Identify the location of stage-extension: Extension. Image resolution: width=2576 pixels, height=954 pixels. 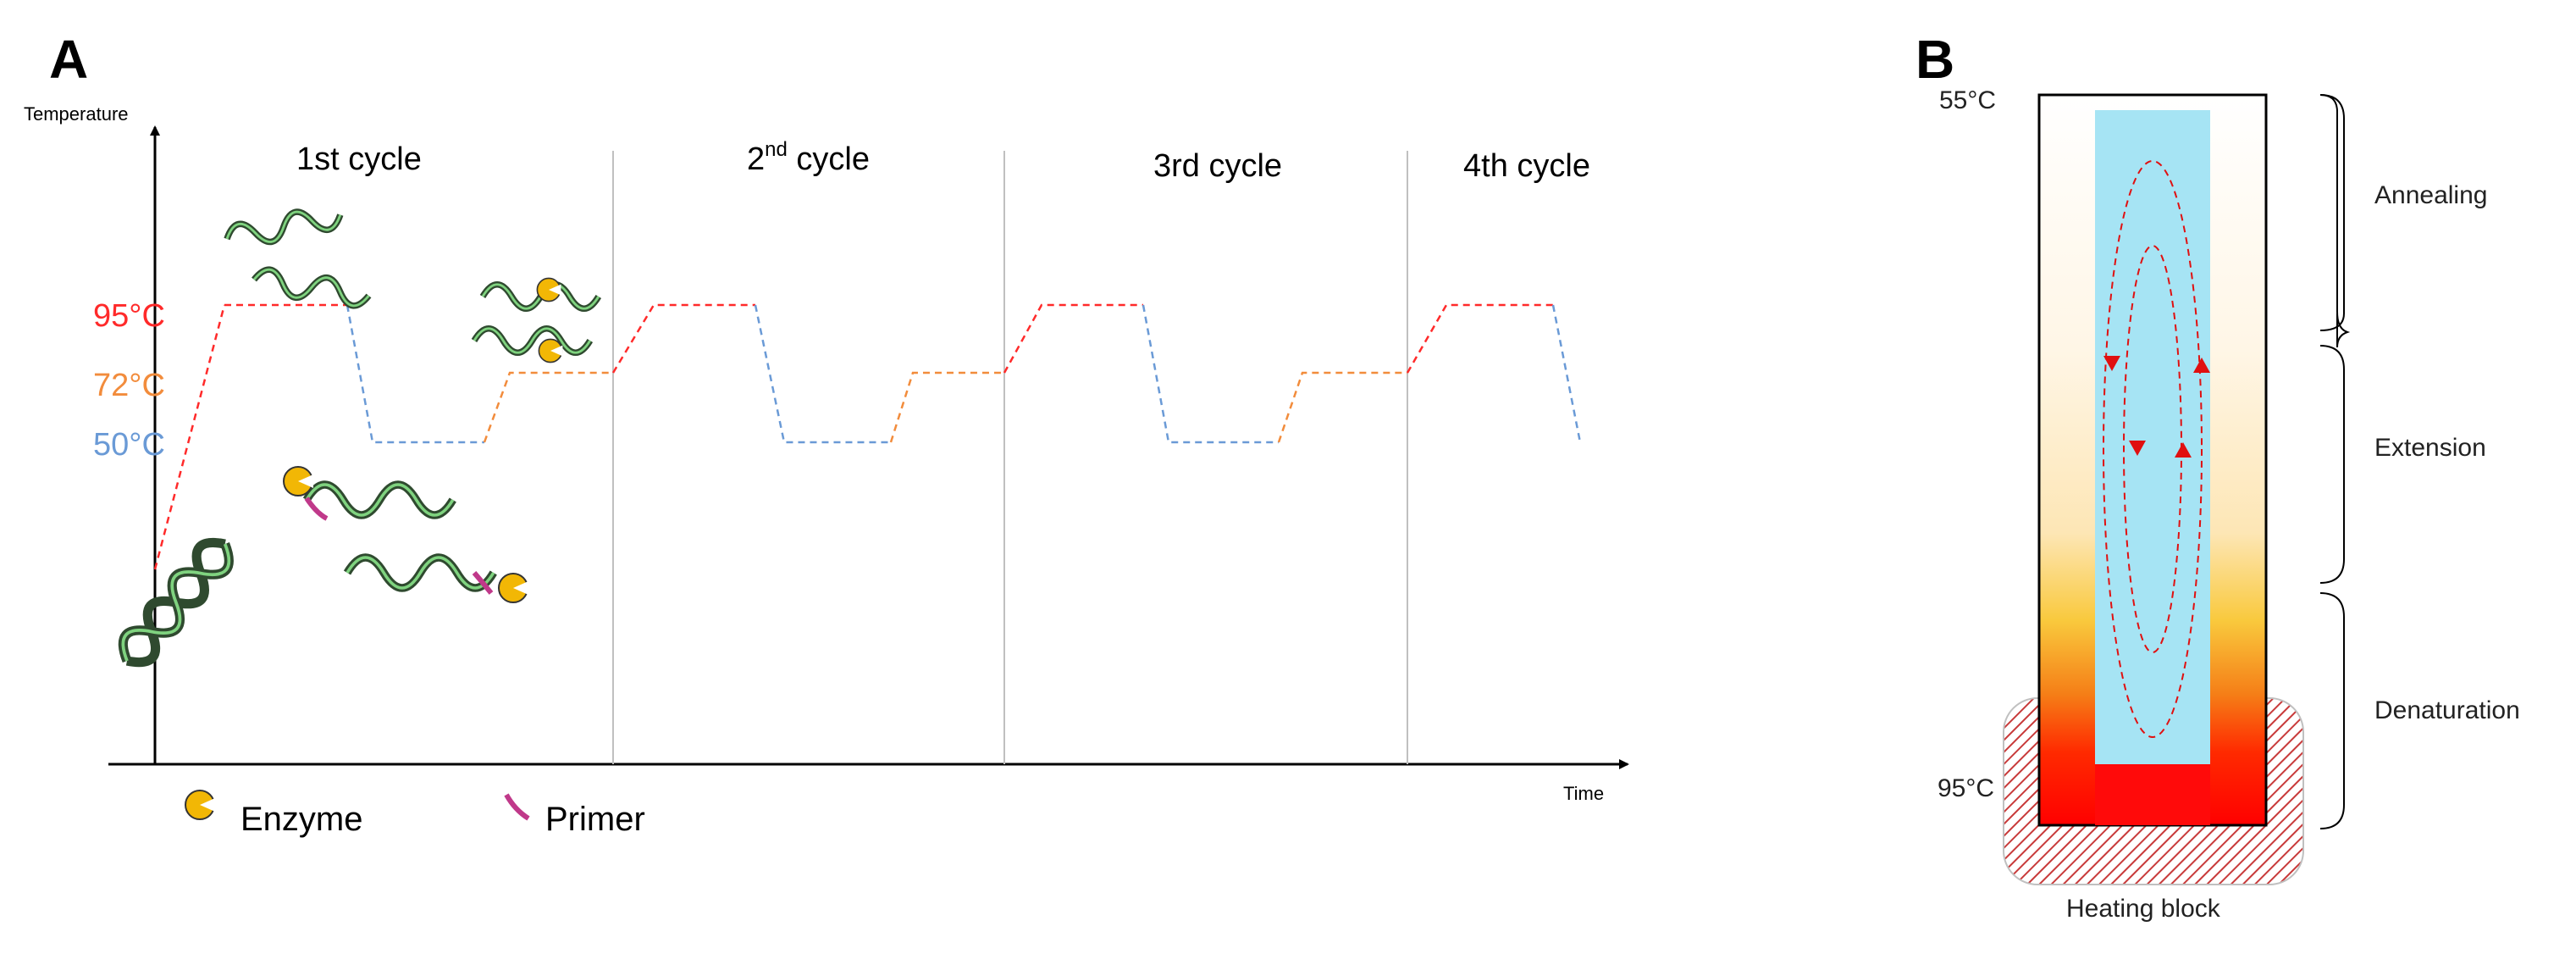
(2430, 448).